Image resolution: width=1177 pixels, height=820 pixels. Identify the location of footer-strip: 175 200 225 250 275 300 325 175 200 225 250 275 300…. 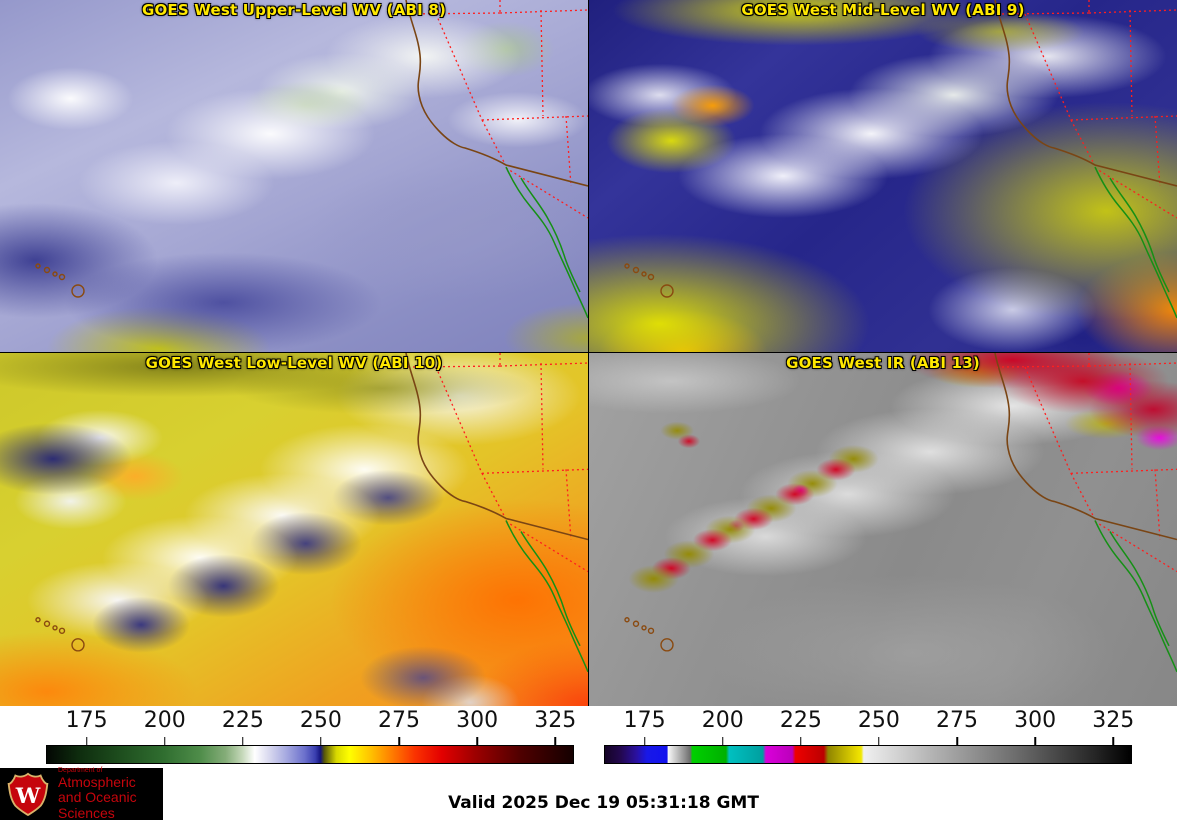
(588, 763).